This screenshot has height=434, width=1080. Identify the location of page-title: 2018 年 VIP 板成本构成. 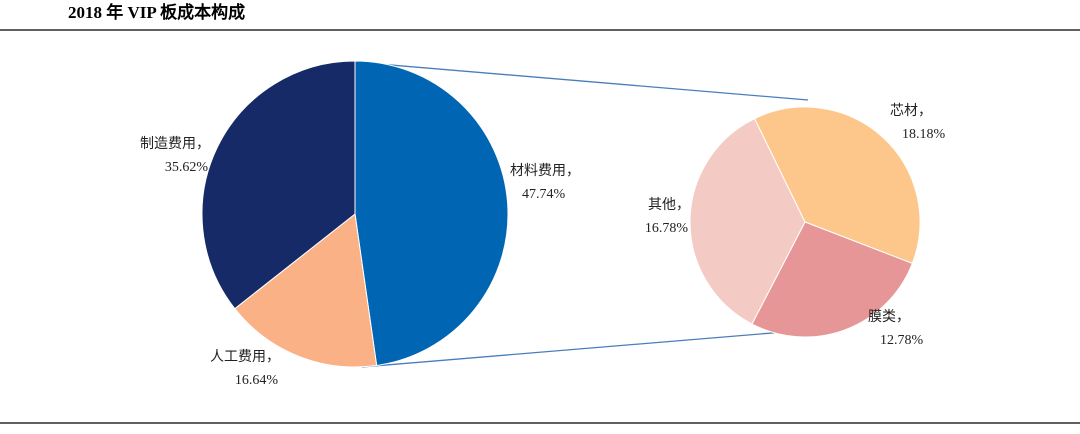
(156, 12).